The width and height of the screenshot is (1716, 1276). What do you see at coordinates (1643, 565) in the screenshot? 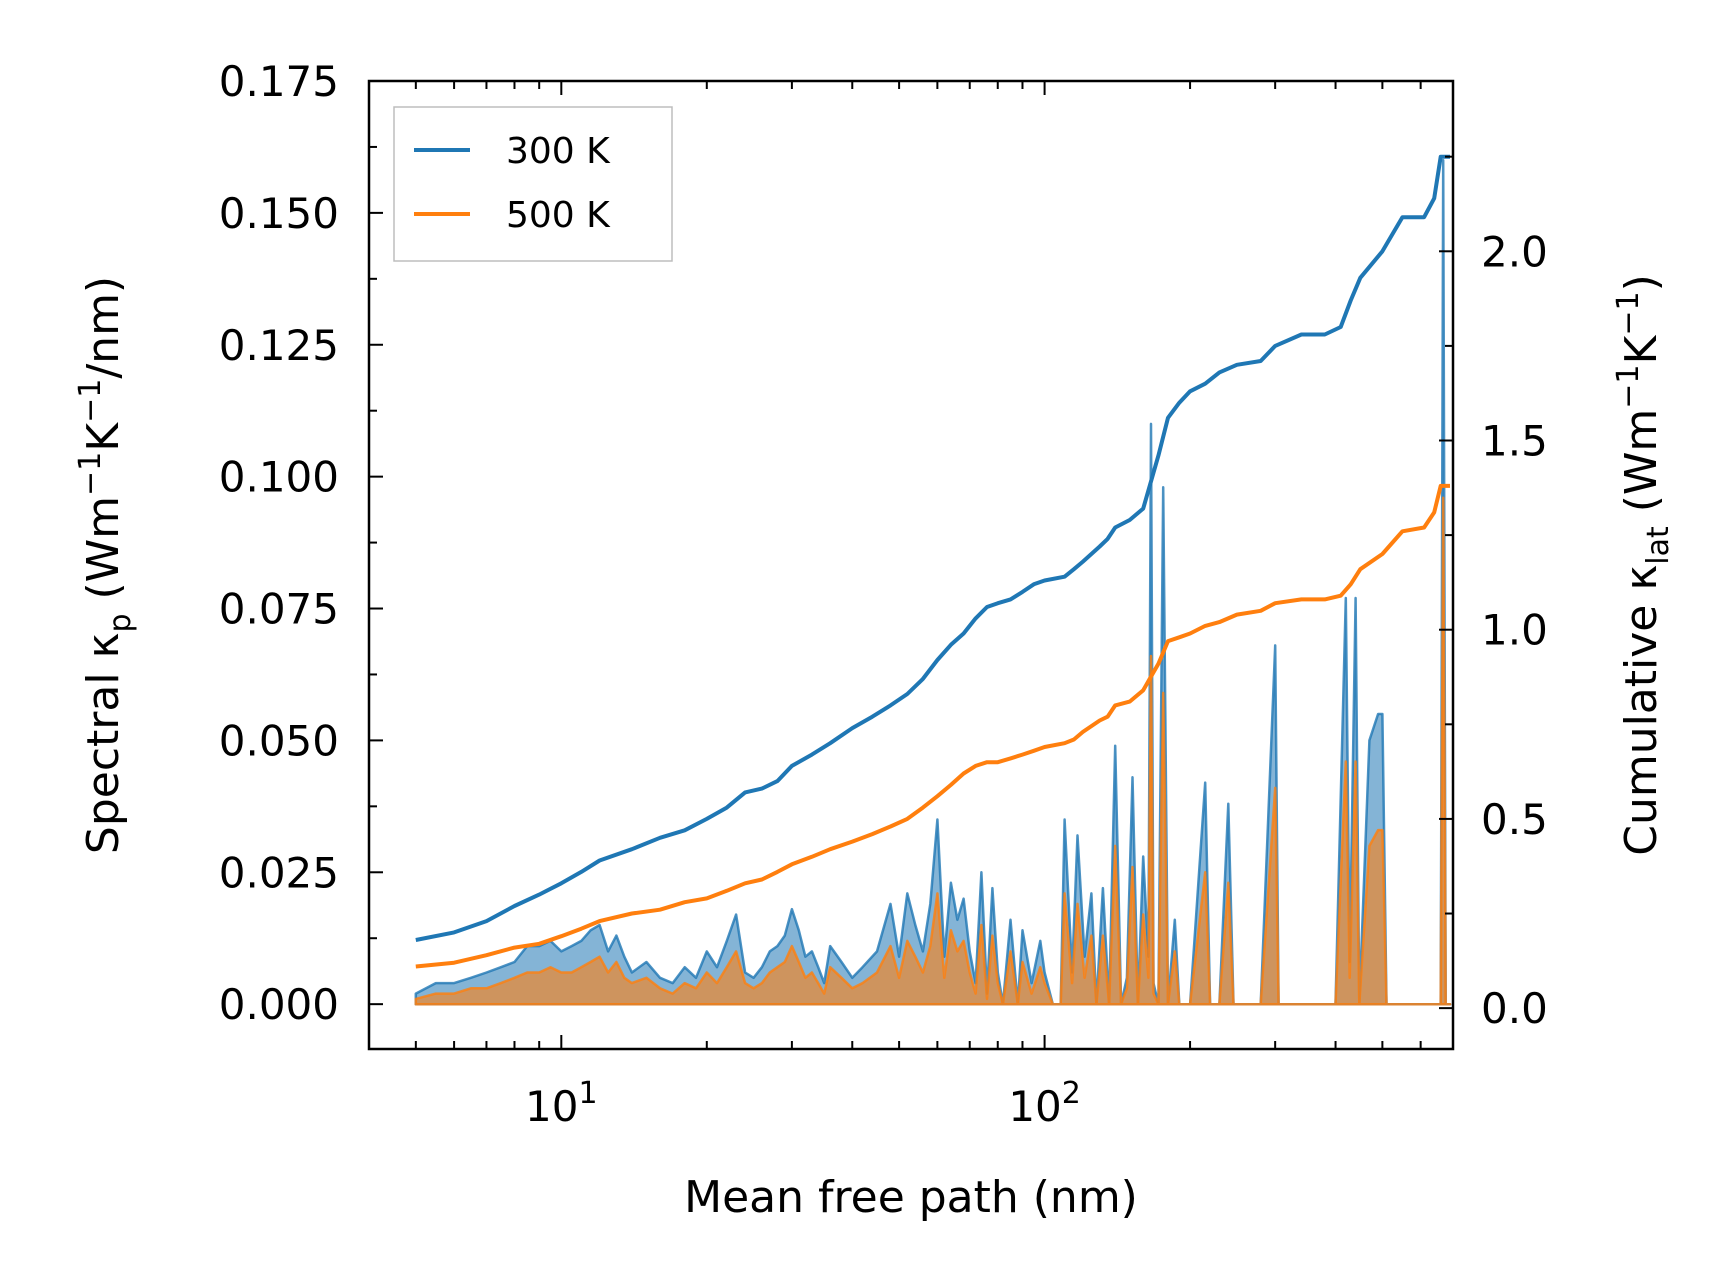
I see `y-axis-right-title: Cumulative κlat (Wm−1K−1)` at bounding box center [1643, 565].